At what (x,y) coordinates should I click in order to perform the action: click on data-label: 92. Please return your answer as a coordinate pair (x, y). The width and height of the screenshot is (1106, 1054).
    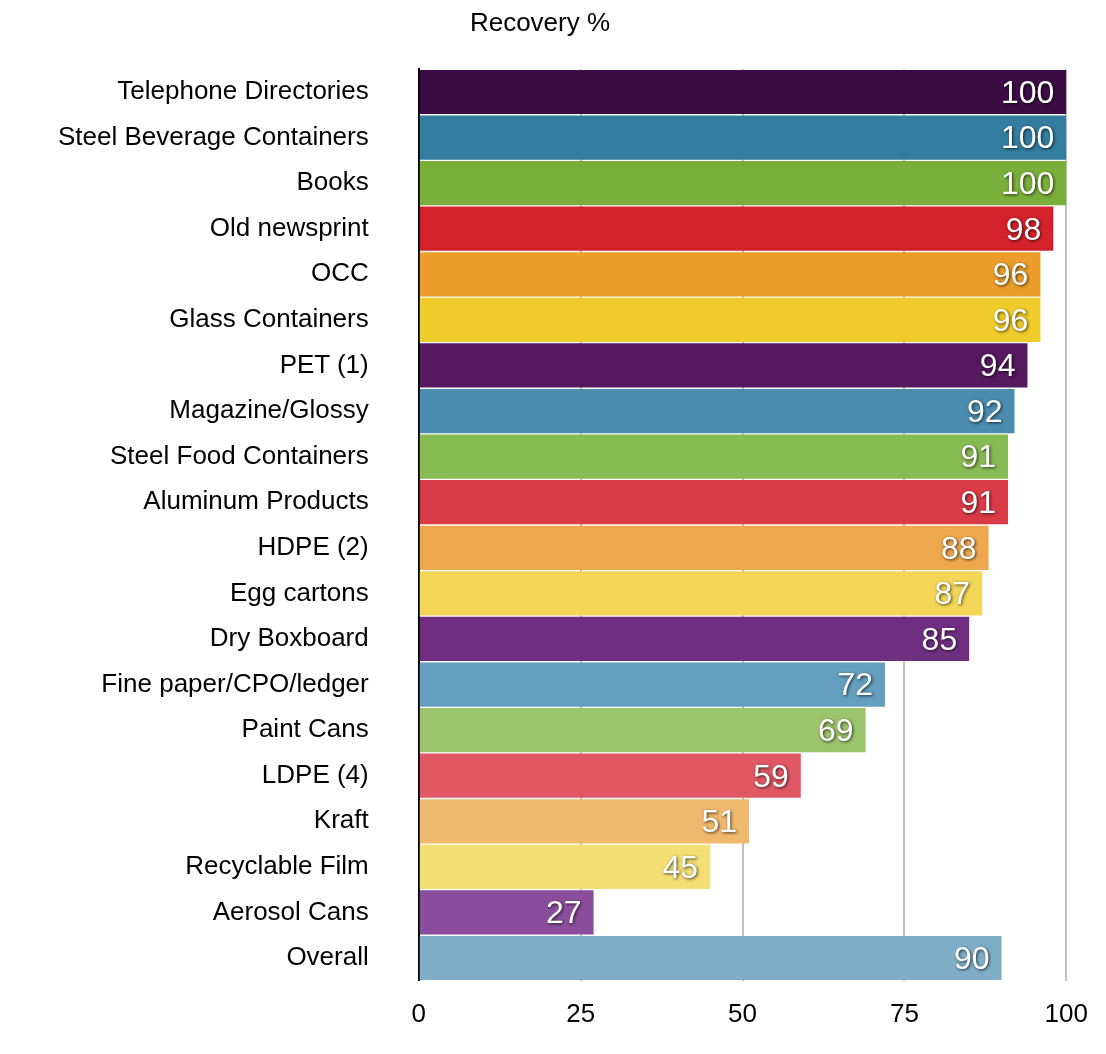
    Looking at the image, I should click on (984, 410).